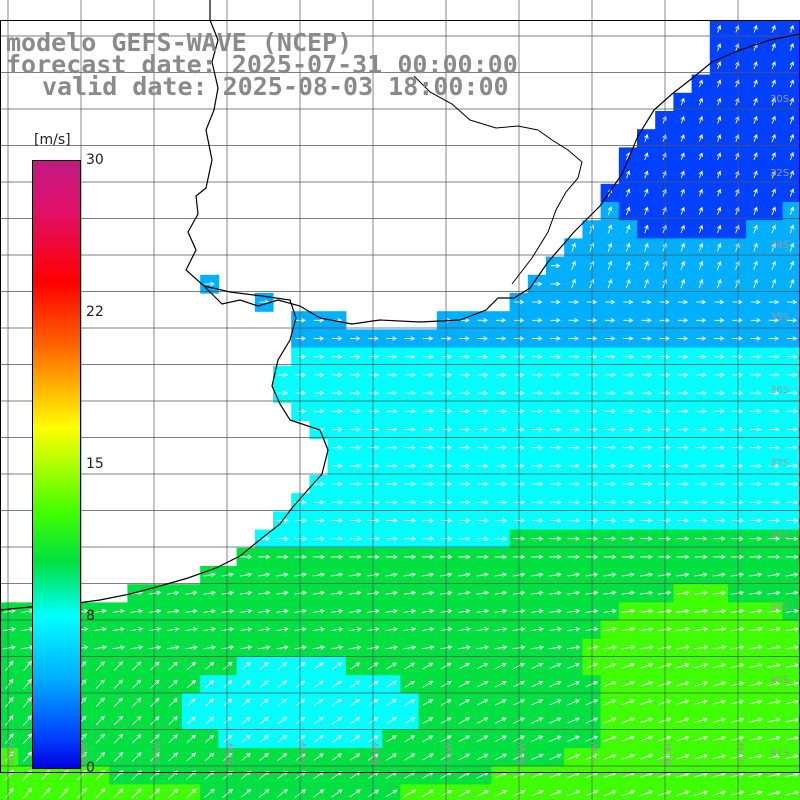  What do you see at coordinates (449, 753) in the screenshot?
I see `lon-label: 54W` at bounding box center [449, 753].